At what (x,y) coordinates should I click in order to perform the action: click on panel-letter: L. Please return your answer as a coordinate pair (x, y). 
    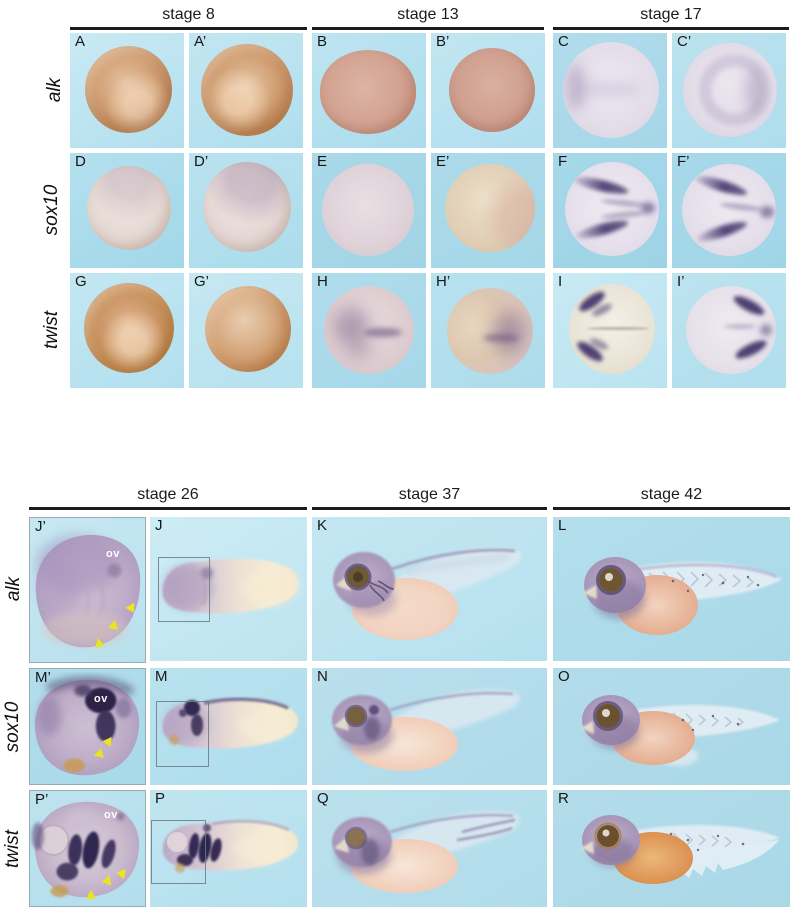
    Looking at the image, I should click on (562, 525).